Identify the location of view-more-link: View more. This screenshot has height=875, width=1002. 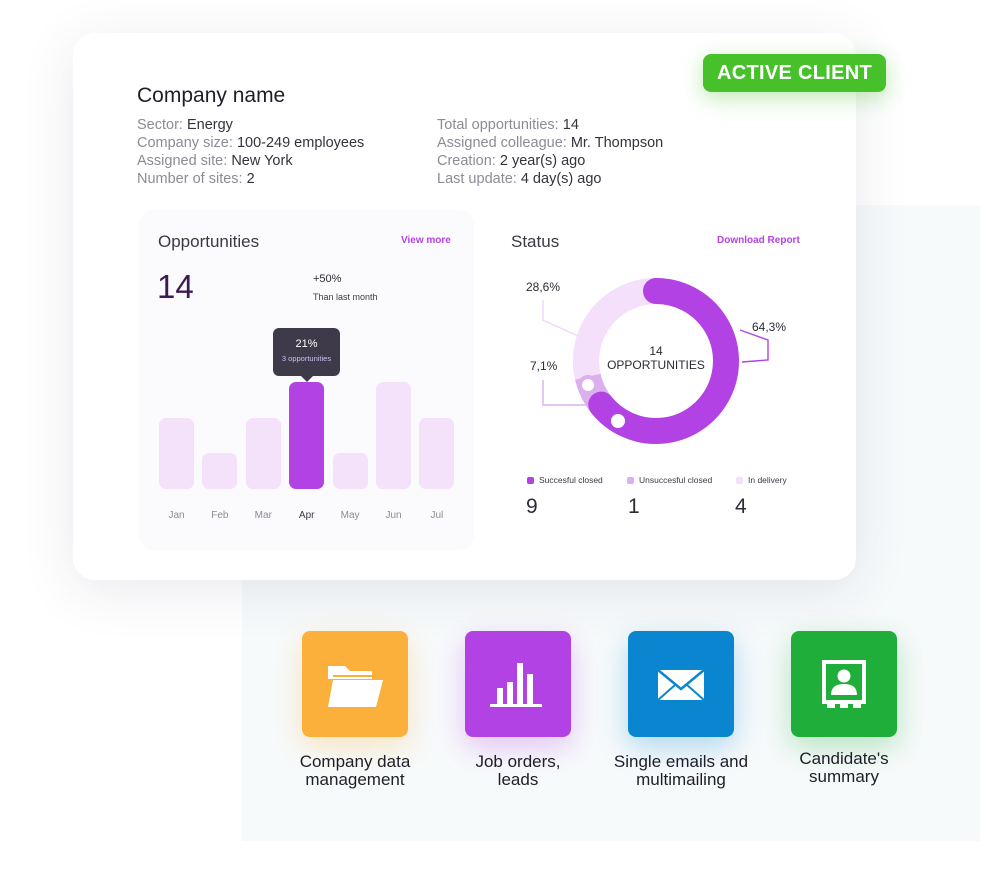
(426, 240).